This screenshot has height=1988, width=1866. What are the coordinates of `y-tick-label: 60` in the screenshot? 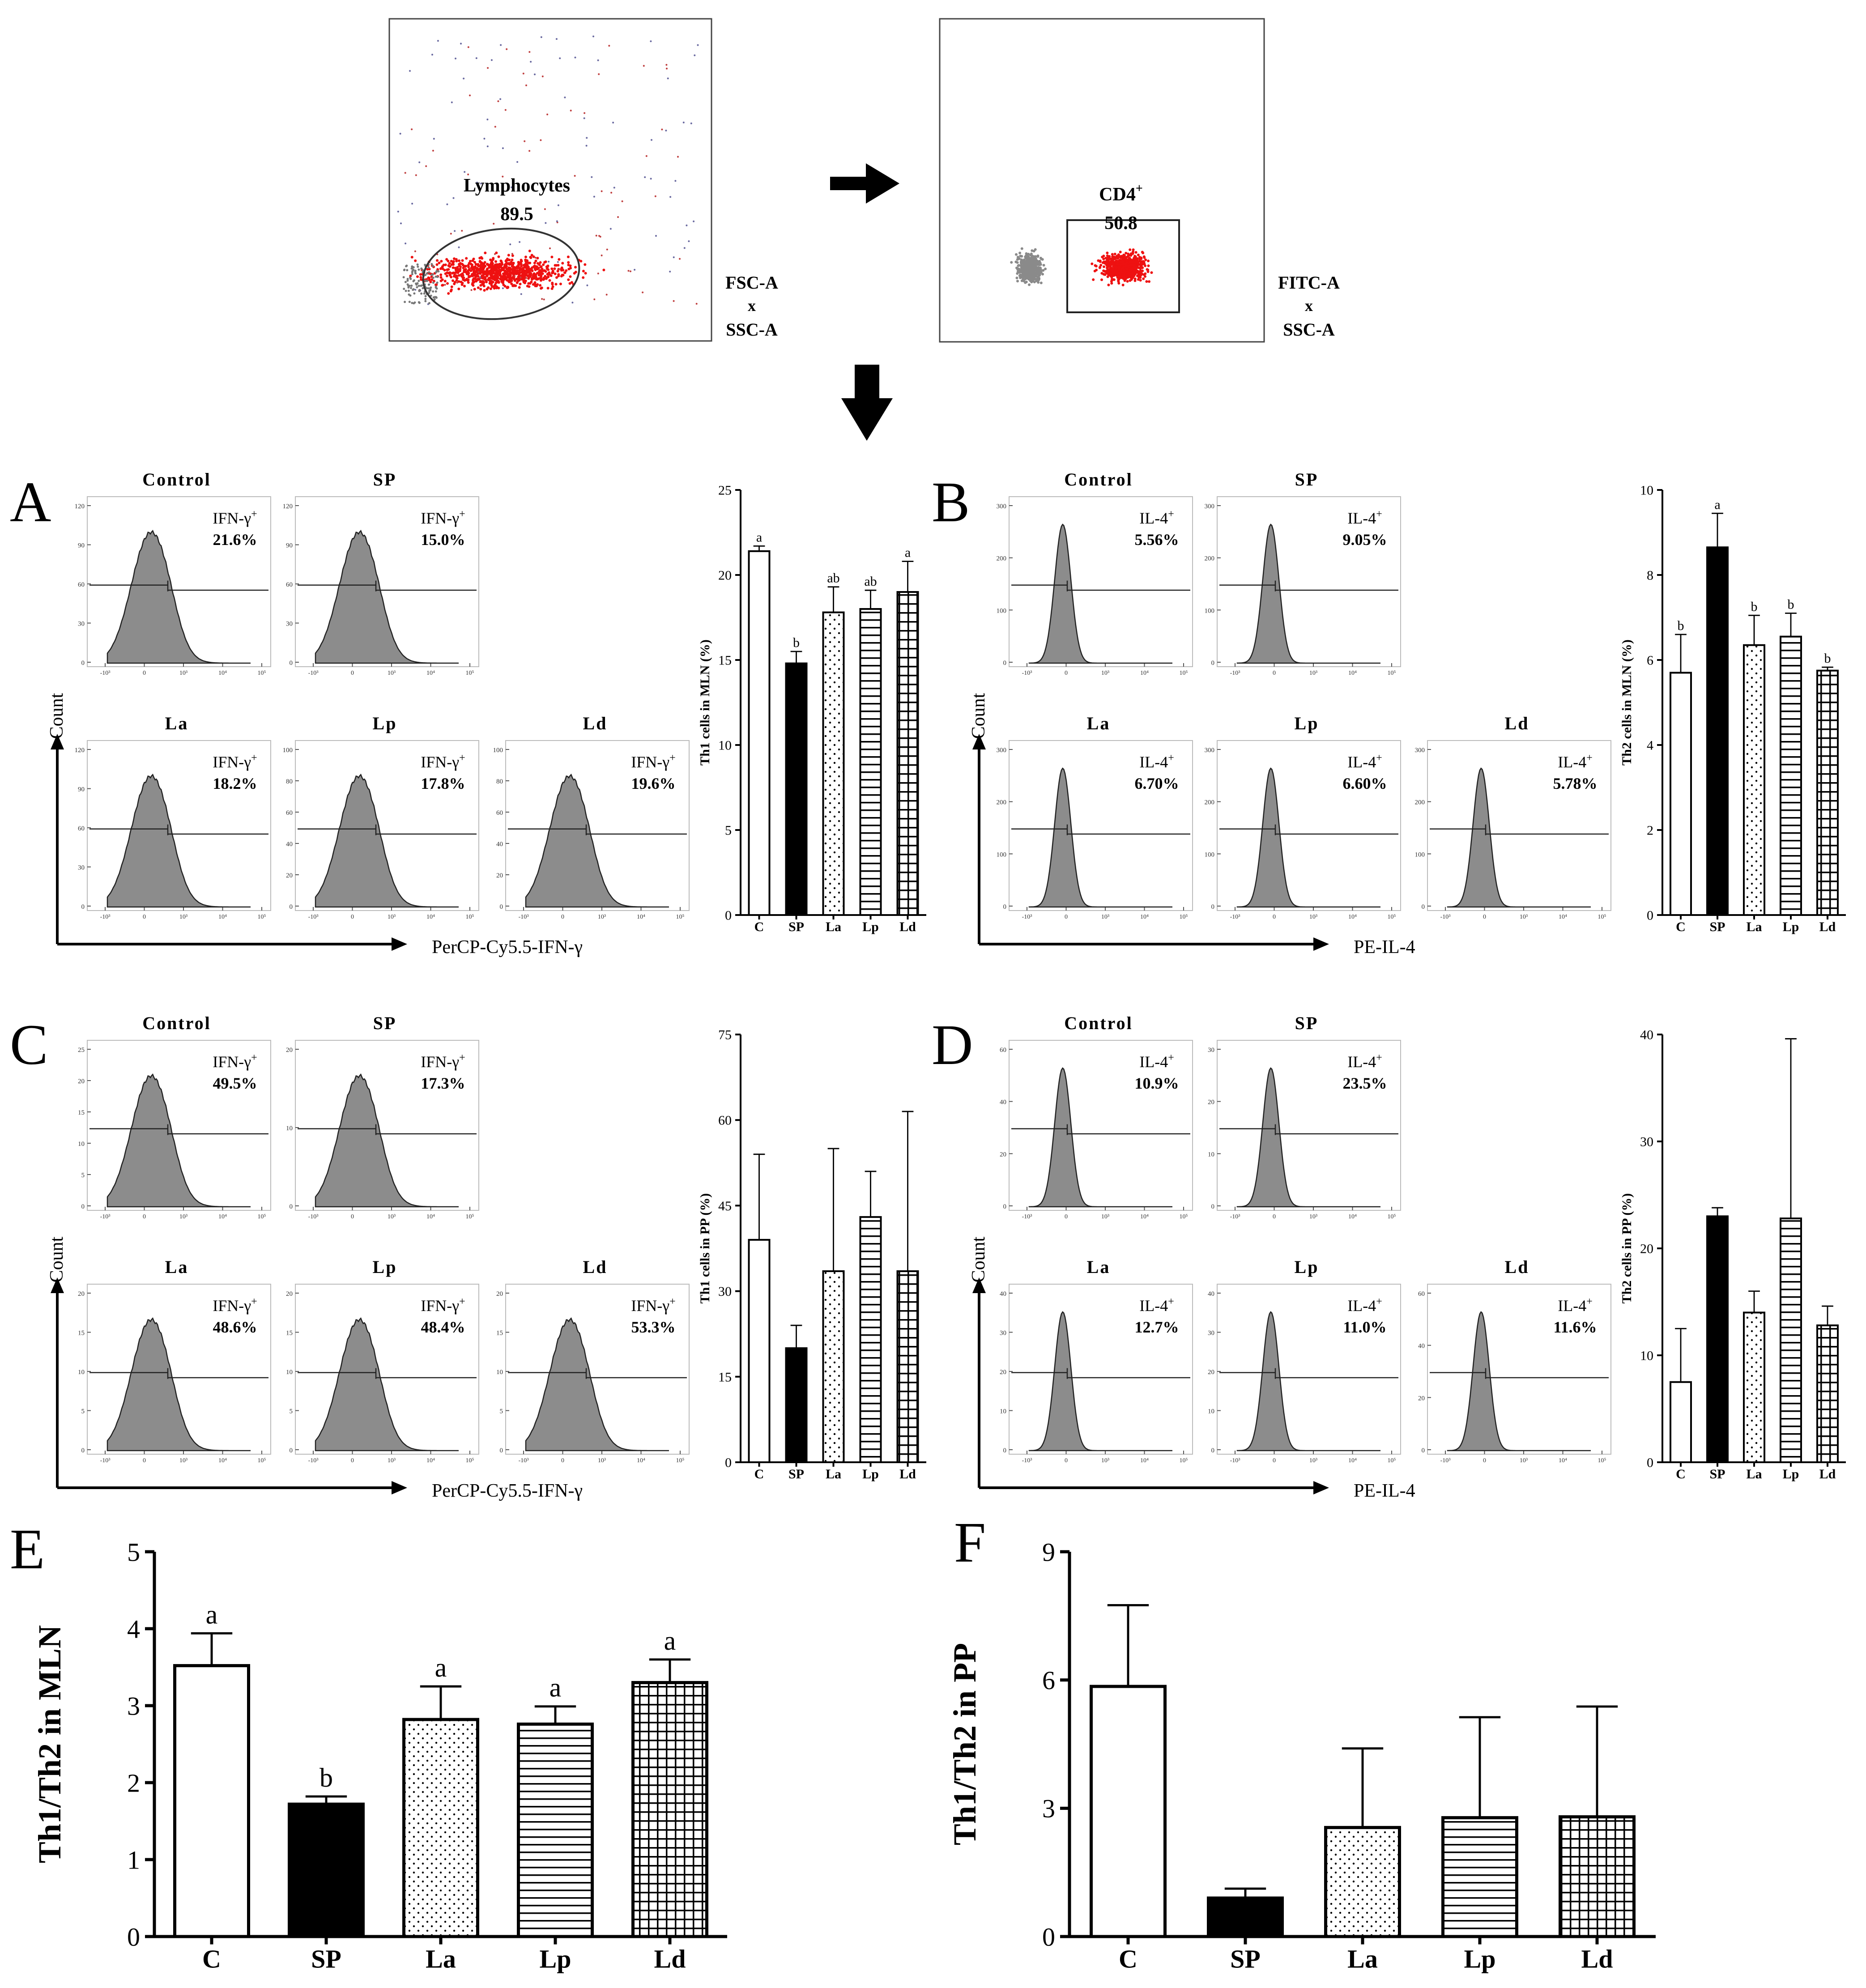 It's located at (289, 813).